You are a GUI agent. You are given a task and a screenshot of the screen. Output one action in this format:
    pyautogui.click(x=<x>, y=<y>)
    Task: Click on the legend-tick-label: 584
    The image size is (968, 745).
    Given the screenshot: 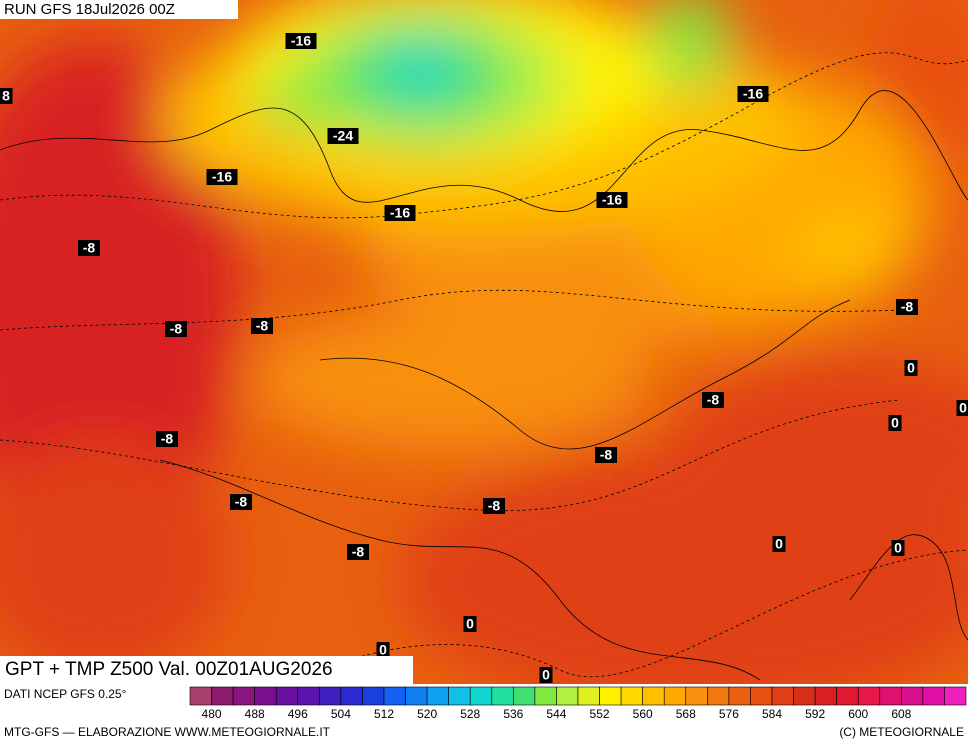 What is the action you would take?
    pyautogui.click(x=772, y=714)
    